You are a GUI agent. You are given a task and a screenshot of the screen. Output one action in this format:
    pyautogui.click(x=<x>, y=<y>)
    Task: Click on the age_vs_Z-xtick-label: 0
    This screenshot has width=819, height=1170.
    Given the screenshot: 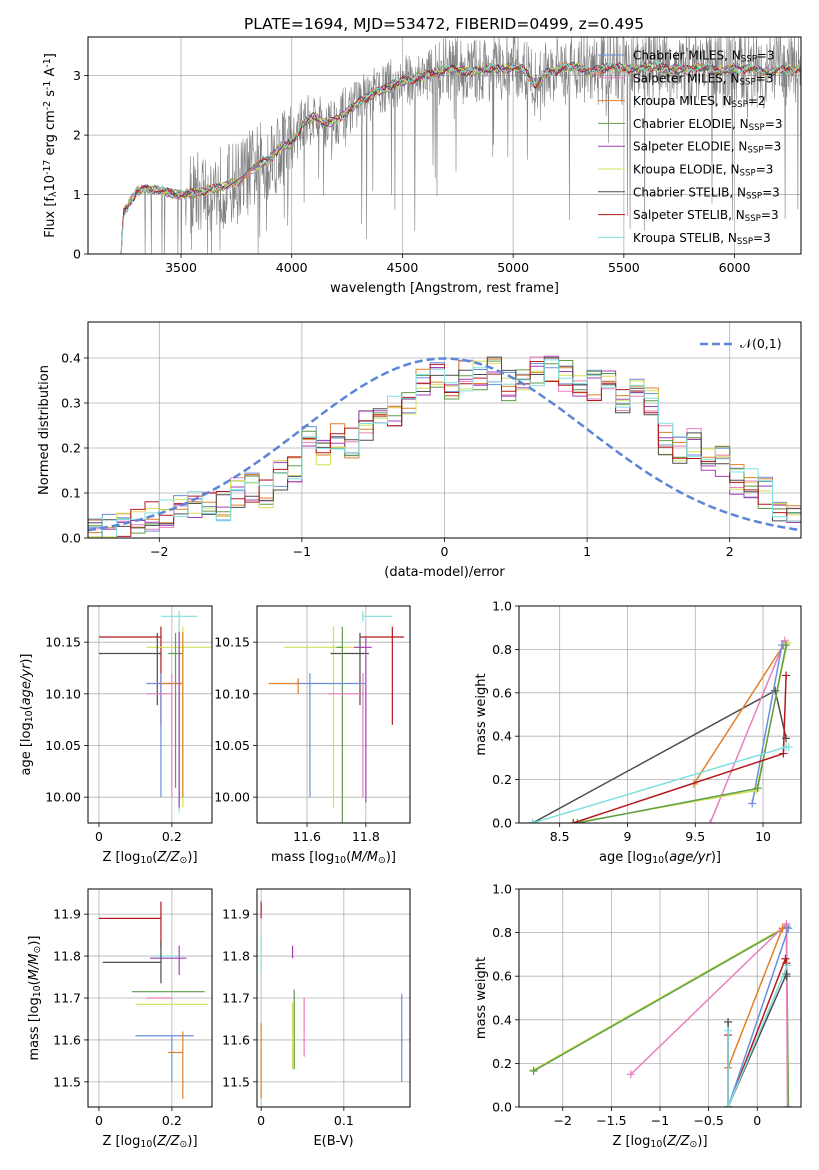 What is the action you would take?
    pyautogui.click(x=99, y=836)
    